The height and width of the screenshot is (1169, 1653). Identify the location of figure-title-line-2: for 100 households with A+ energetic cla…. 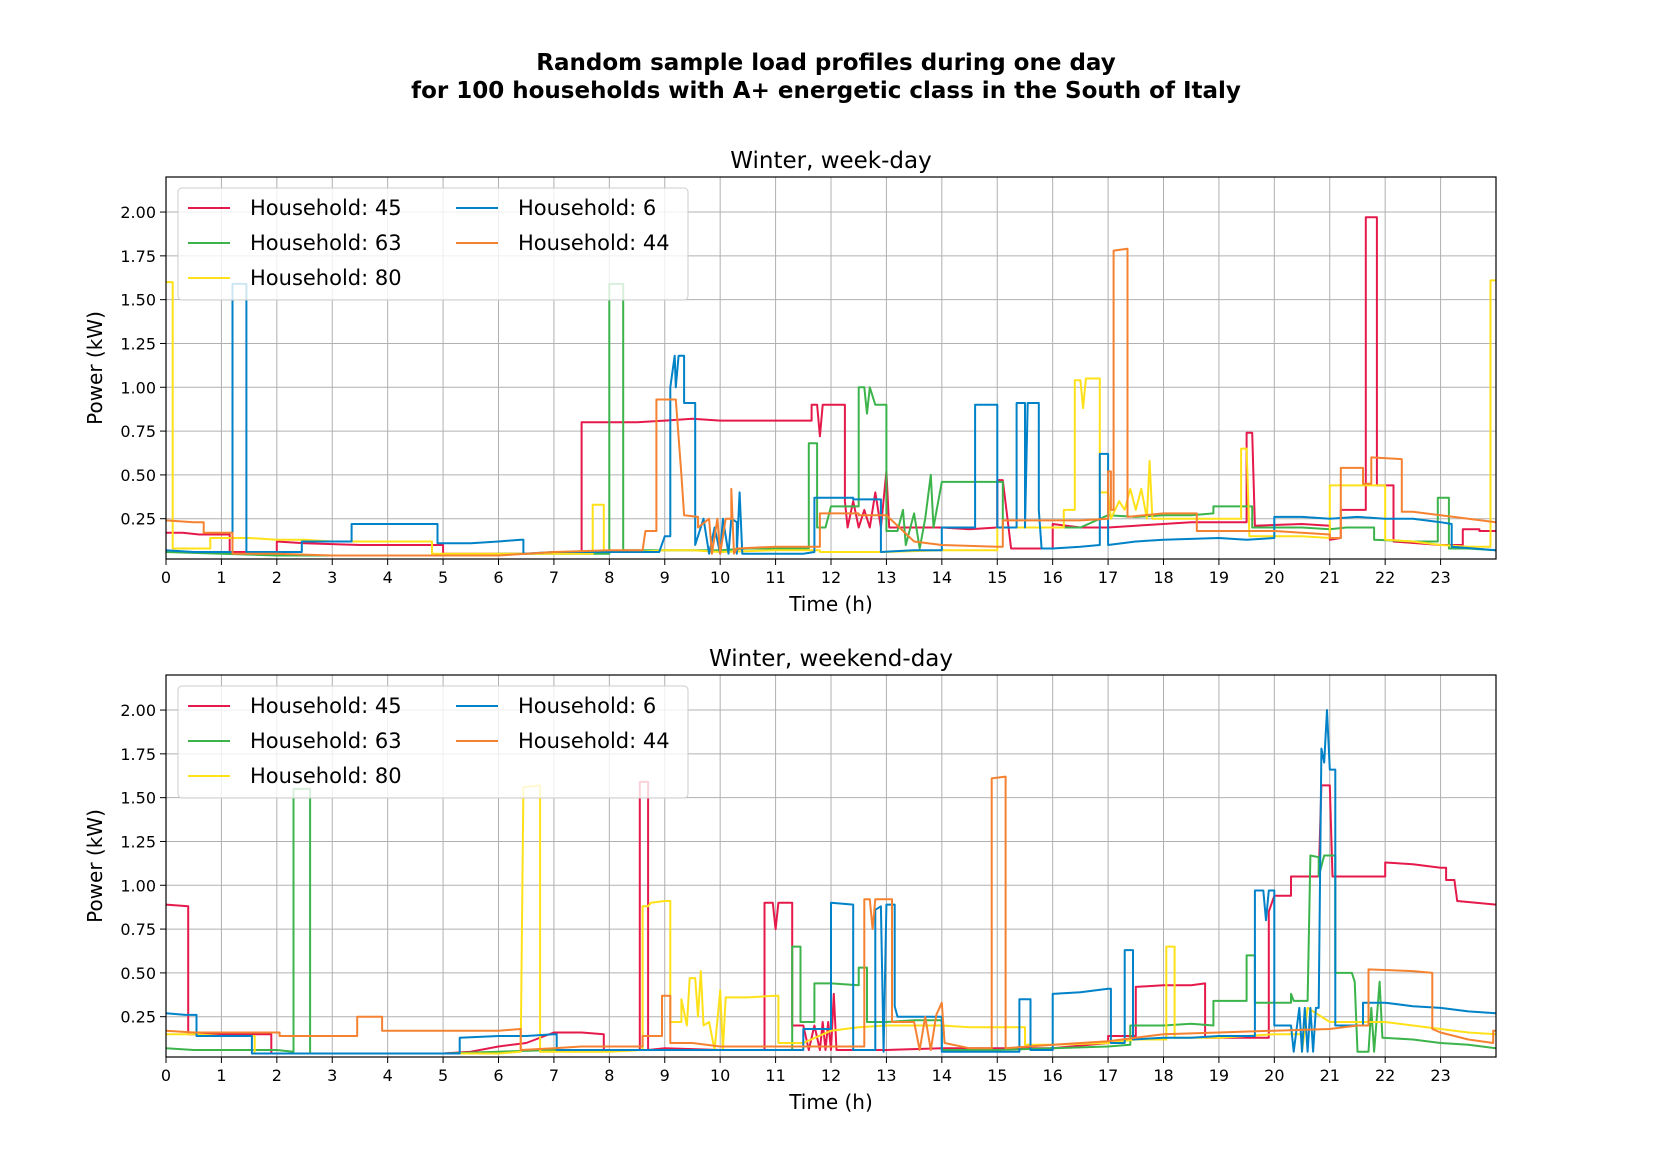
(826, 91).